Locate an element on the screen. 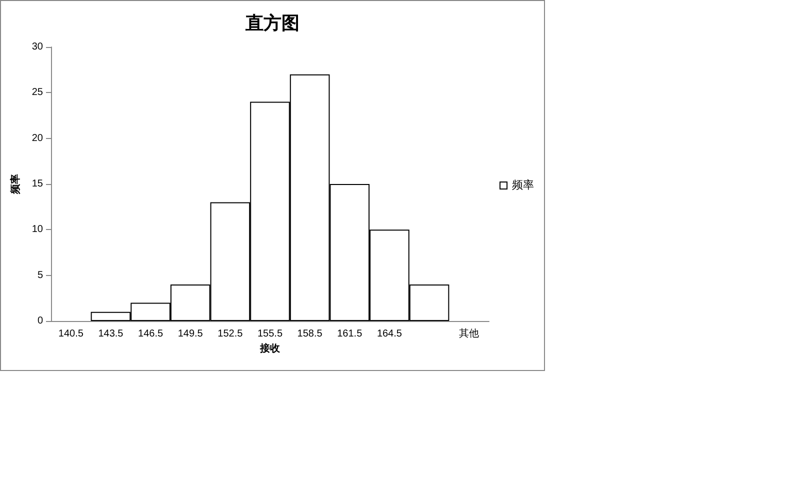  y-tick-label: 0 is located at coordinates (40, 321).